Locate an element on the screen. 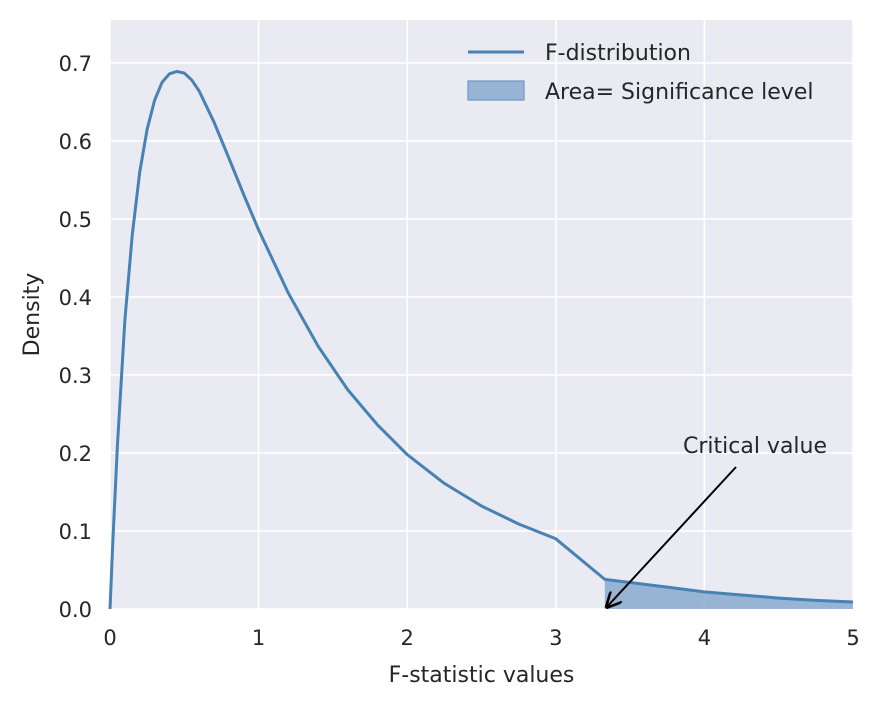 Image resolution: width=880 pixels, height=707 pixels. x-tick-label-2: 2 is located at coordinates (407, 638).